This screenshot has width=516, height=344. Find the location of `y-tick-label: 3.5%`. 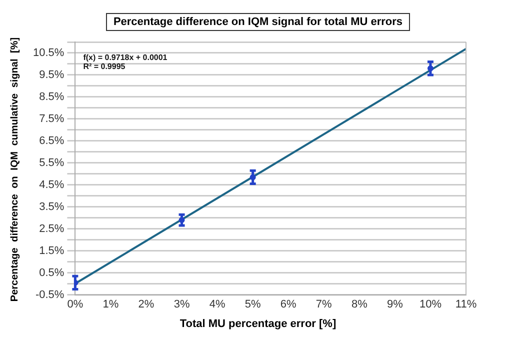

y-tick-label: 3.5% is located at coordinates (51, 206).